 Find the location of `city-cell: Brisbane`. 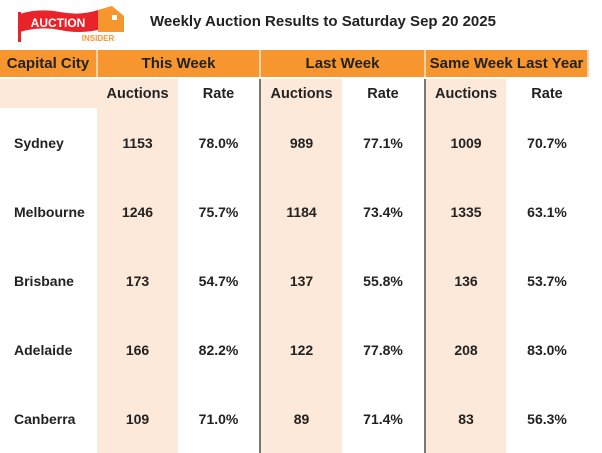

city-cell: Brisbane is located at coordinates (44, 280).